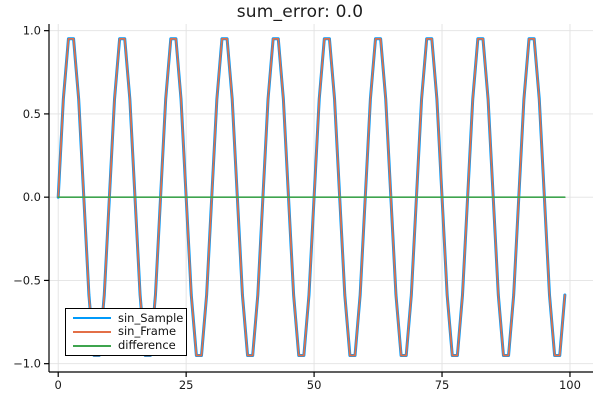  What do you see at coordinates (92, 345) in the screenshot?
I see `legend-line-swatch-difference` at bounding box center [92, 345].